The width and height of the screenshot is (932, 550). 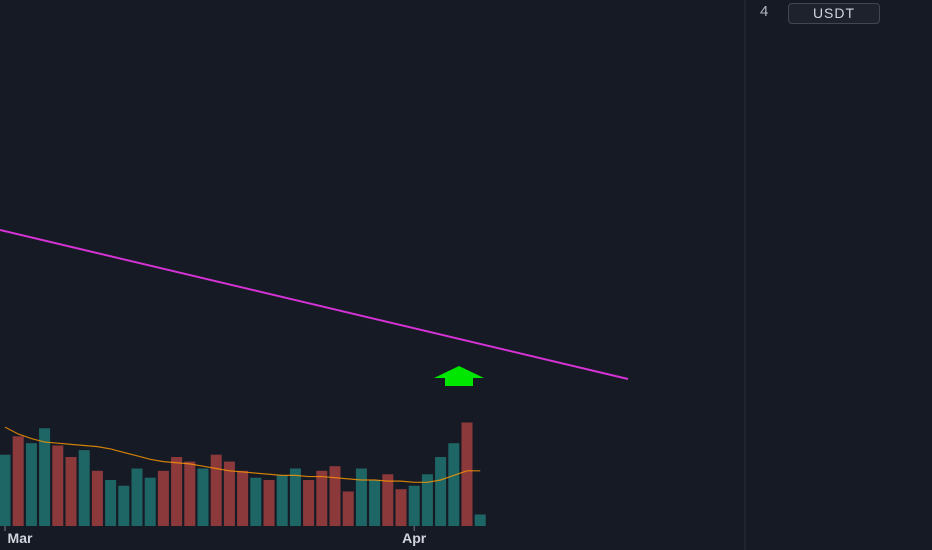 I want to click on moving-averages, so click(x=242, y=454).